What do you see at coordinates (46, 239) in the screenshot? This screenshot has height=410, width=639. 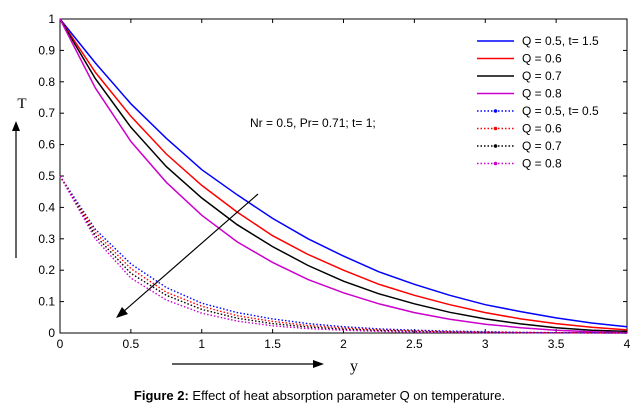 I see `y-tick-label: 0.3` at bounding box center [46, 239].